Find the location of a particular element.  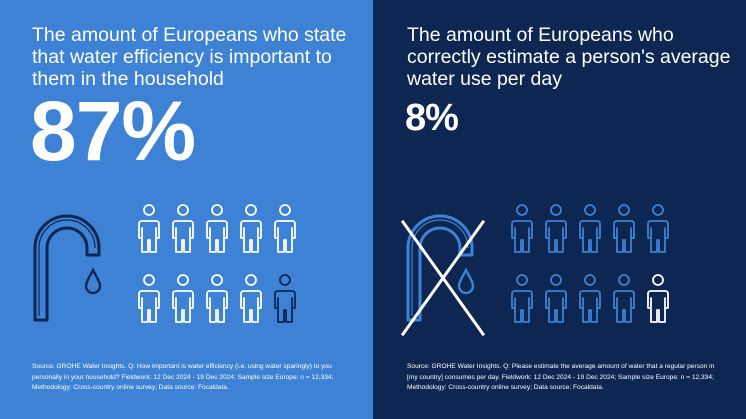

right-stat: 8% is located at coordinates (432, 118).